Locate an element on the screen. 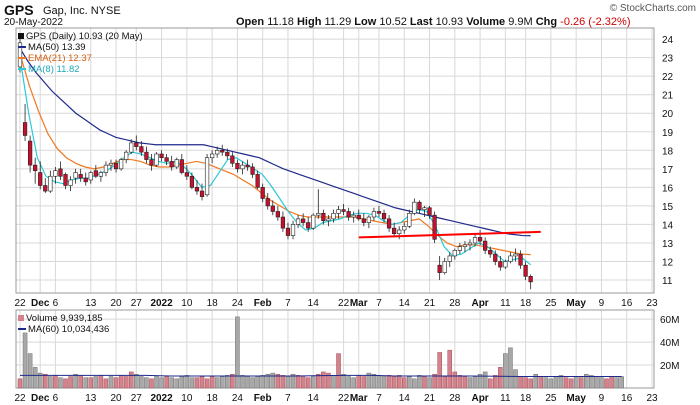  price-tick-label: 14 is located at coordinates (668, 225).